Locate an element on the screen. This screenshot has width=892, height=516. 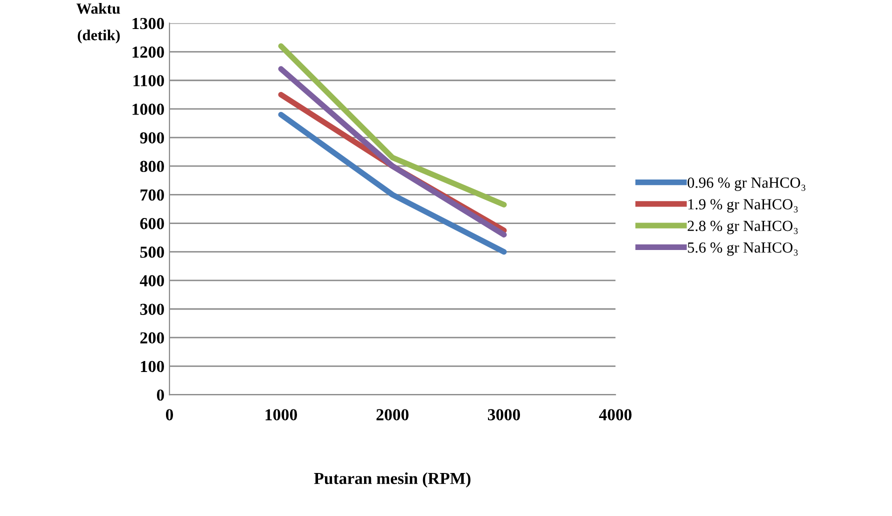
legend-label: 1.9 % gr NaHCO₃ is located at coordinates (743, 206).